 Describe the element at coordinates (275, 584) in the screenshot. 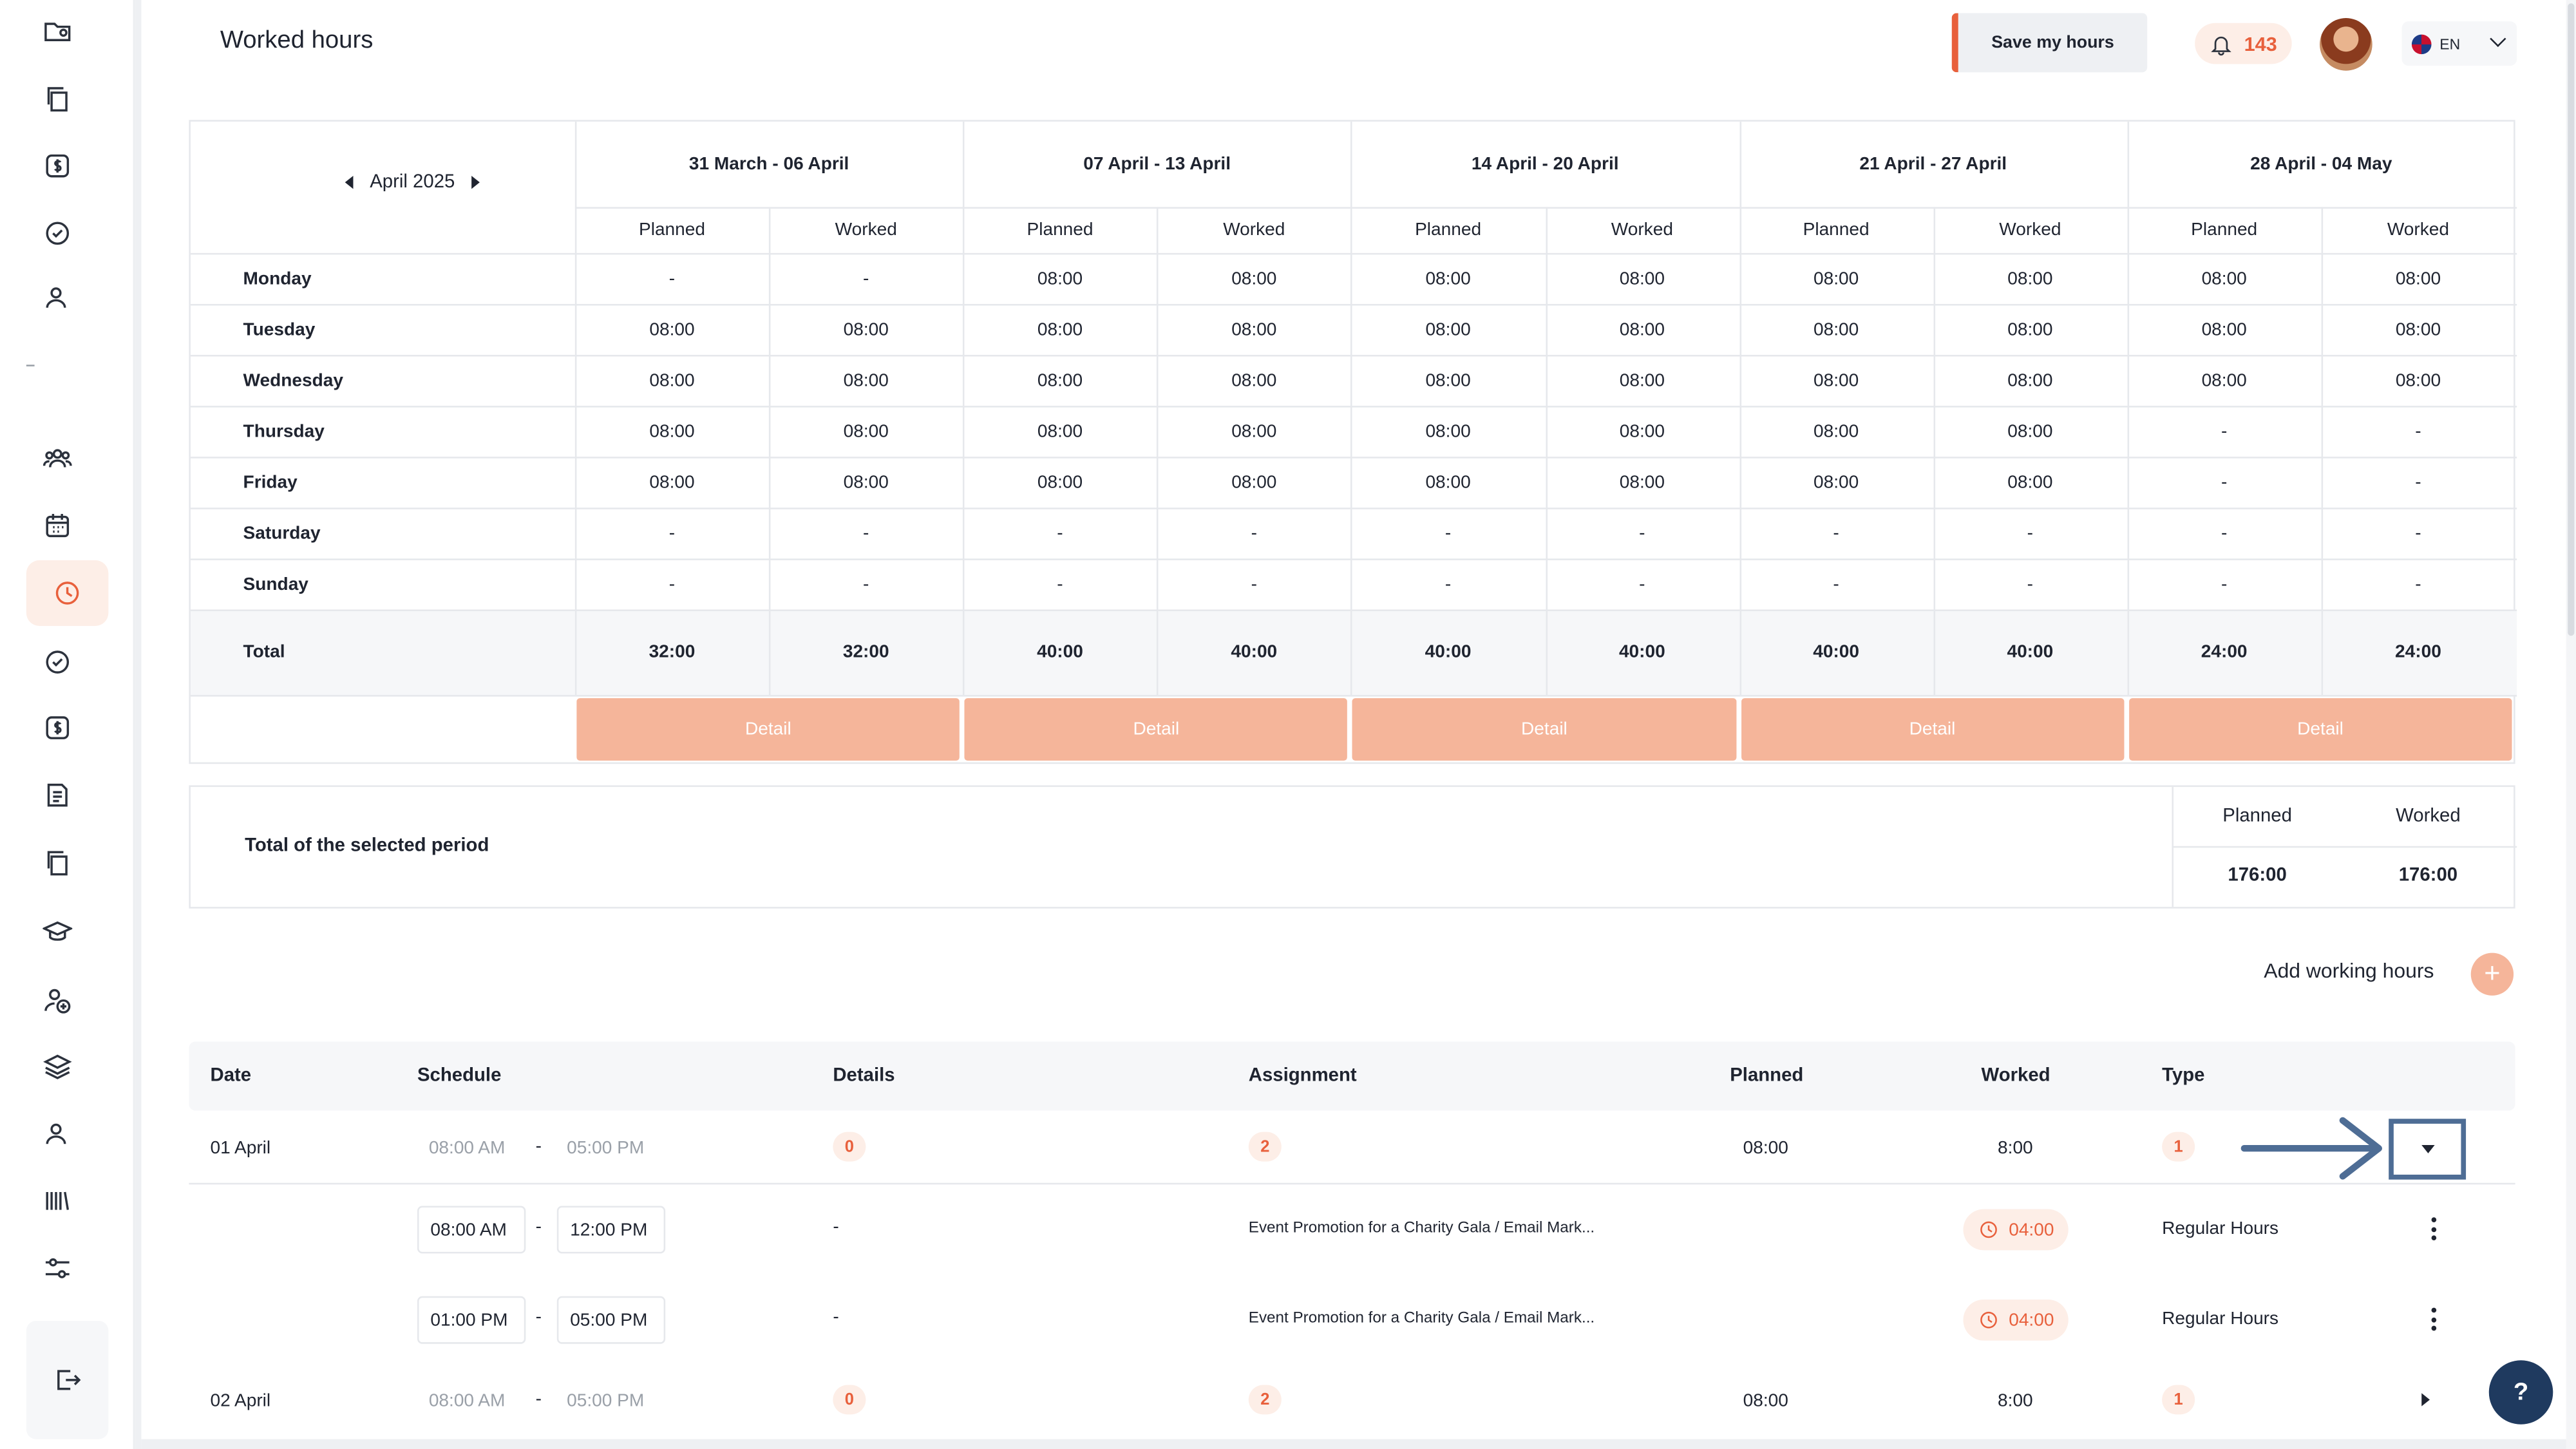

I see `day-name: Sunday` at that location.